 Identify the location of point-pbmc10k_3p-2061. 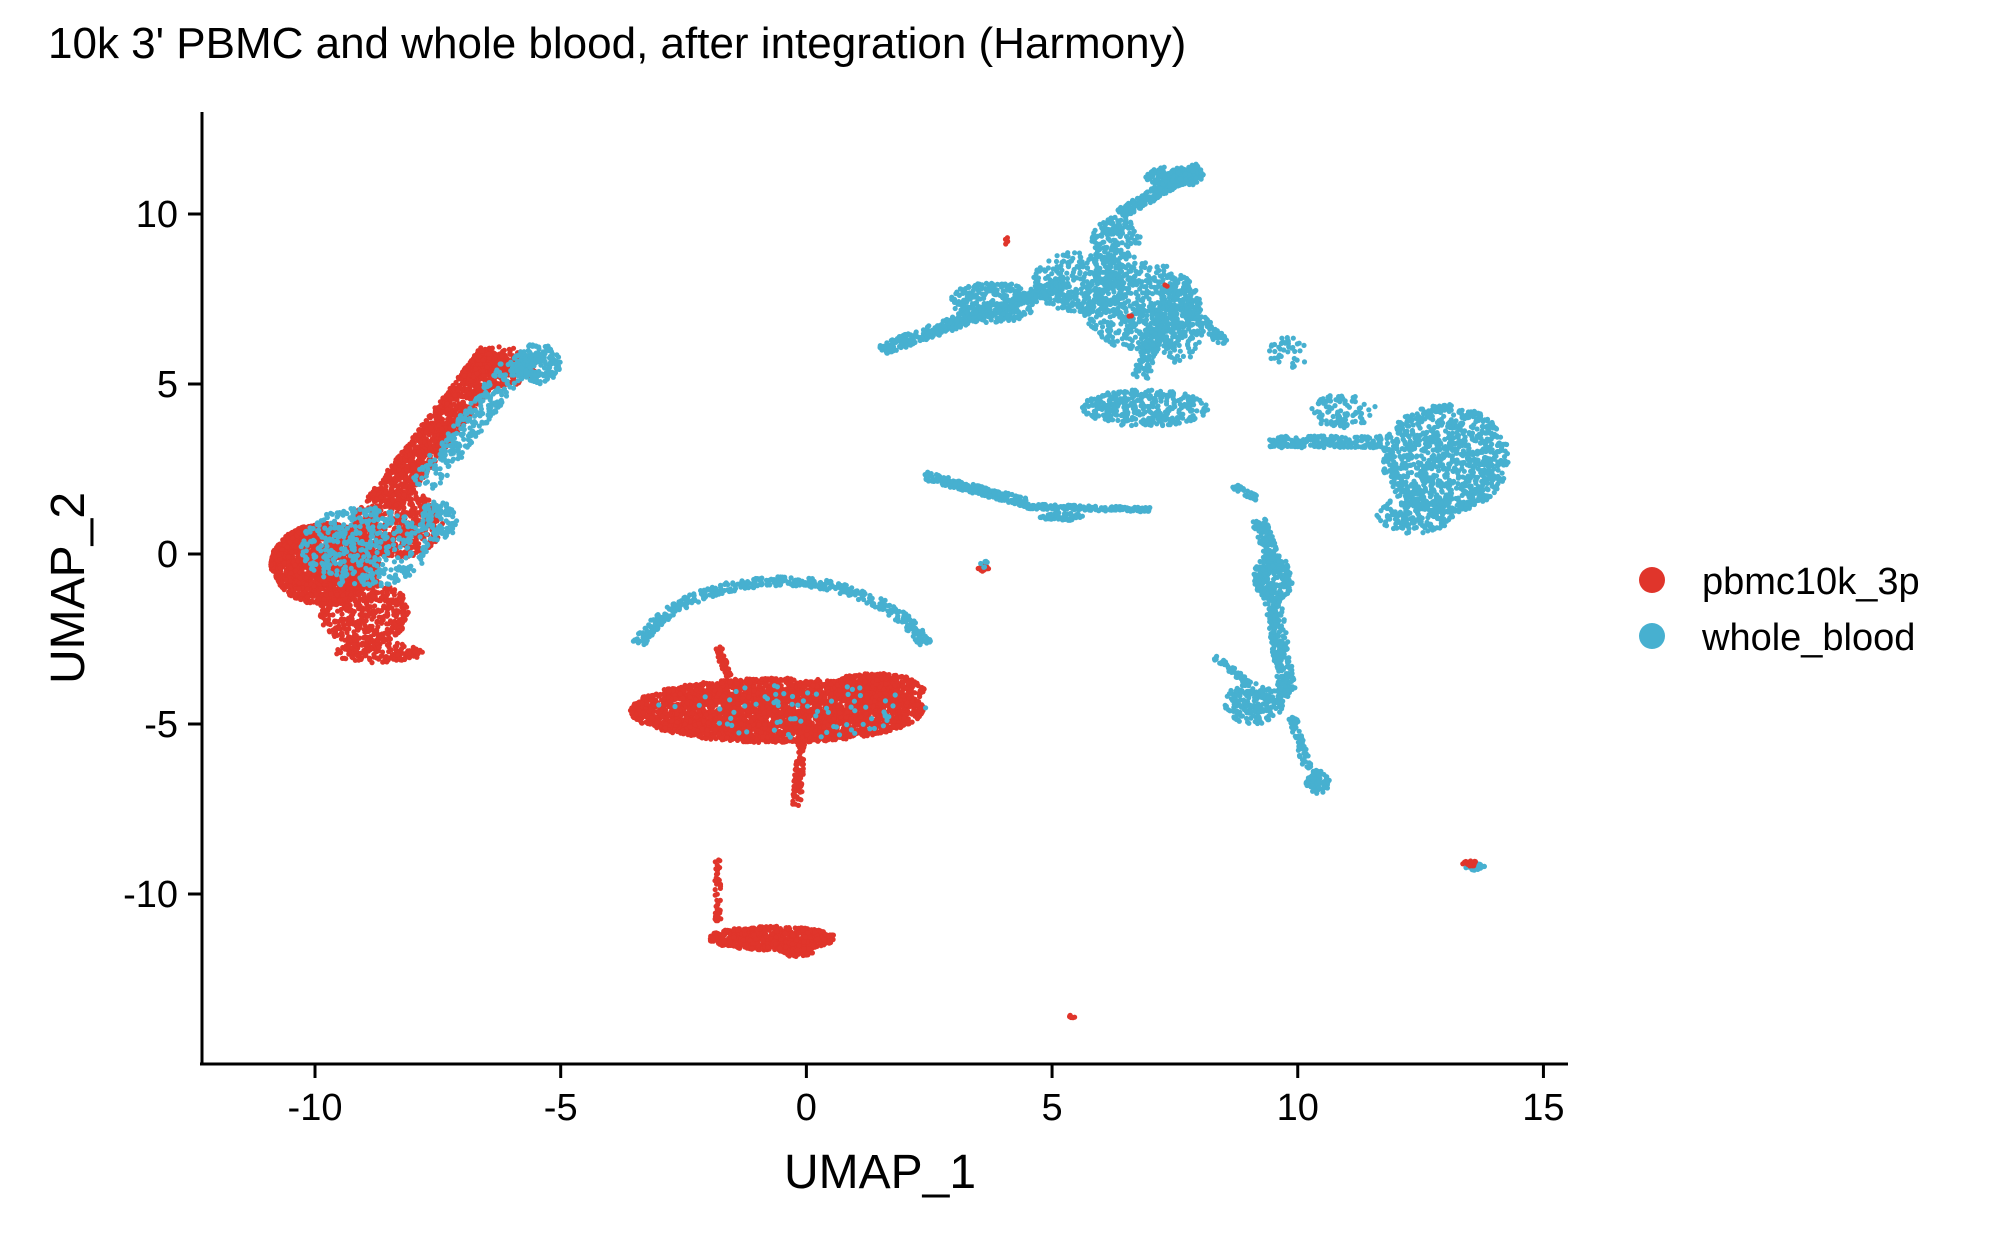
(382, 617).